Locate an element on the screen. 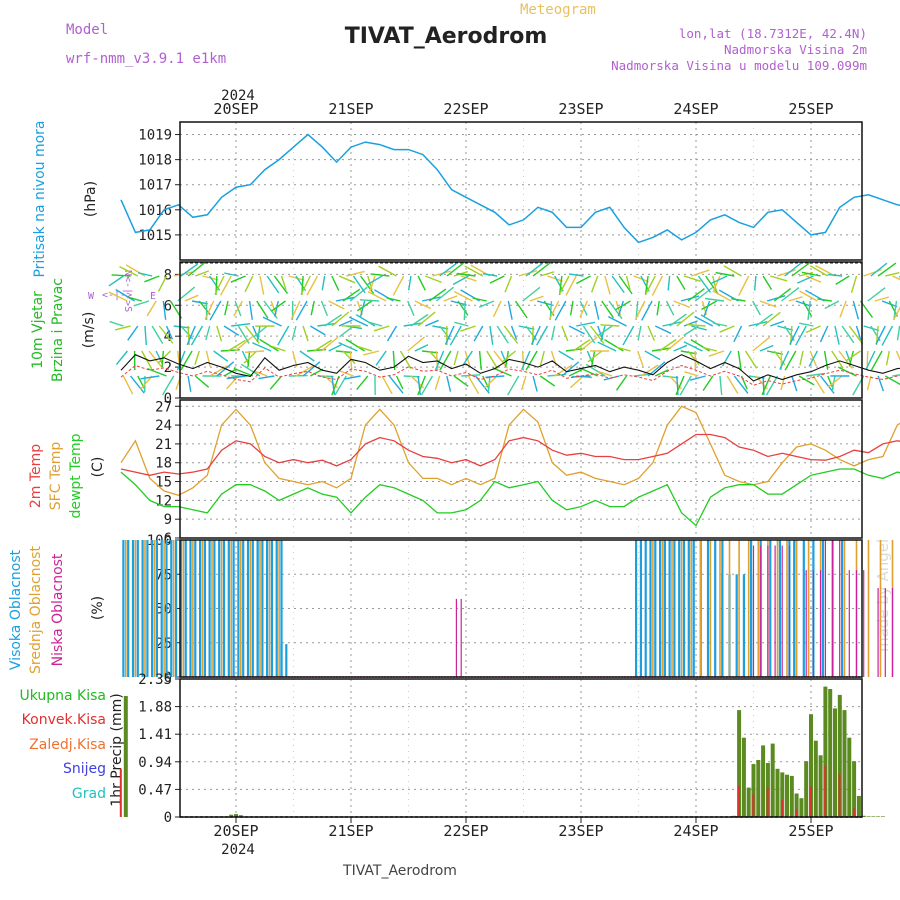 The width and height of the screenshot is (900, 900). model-label: Model is located at coordinates (87, 30).